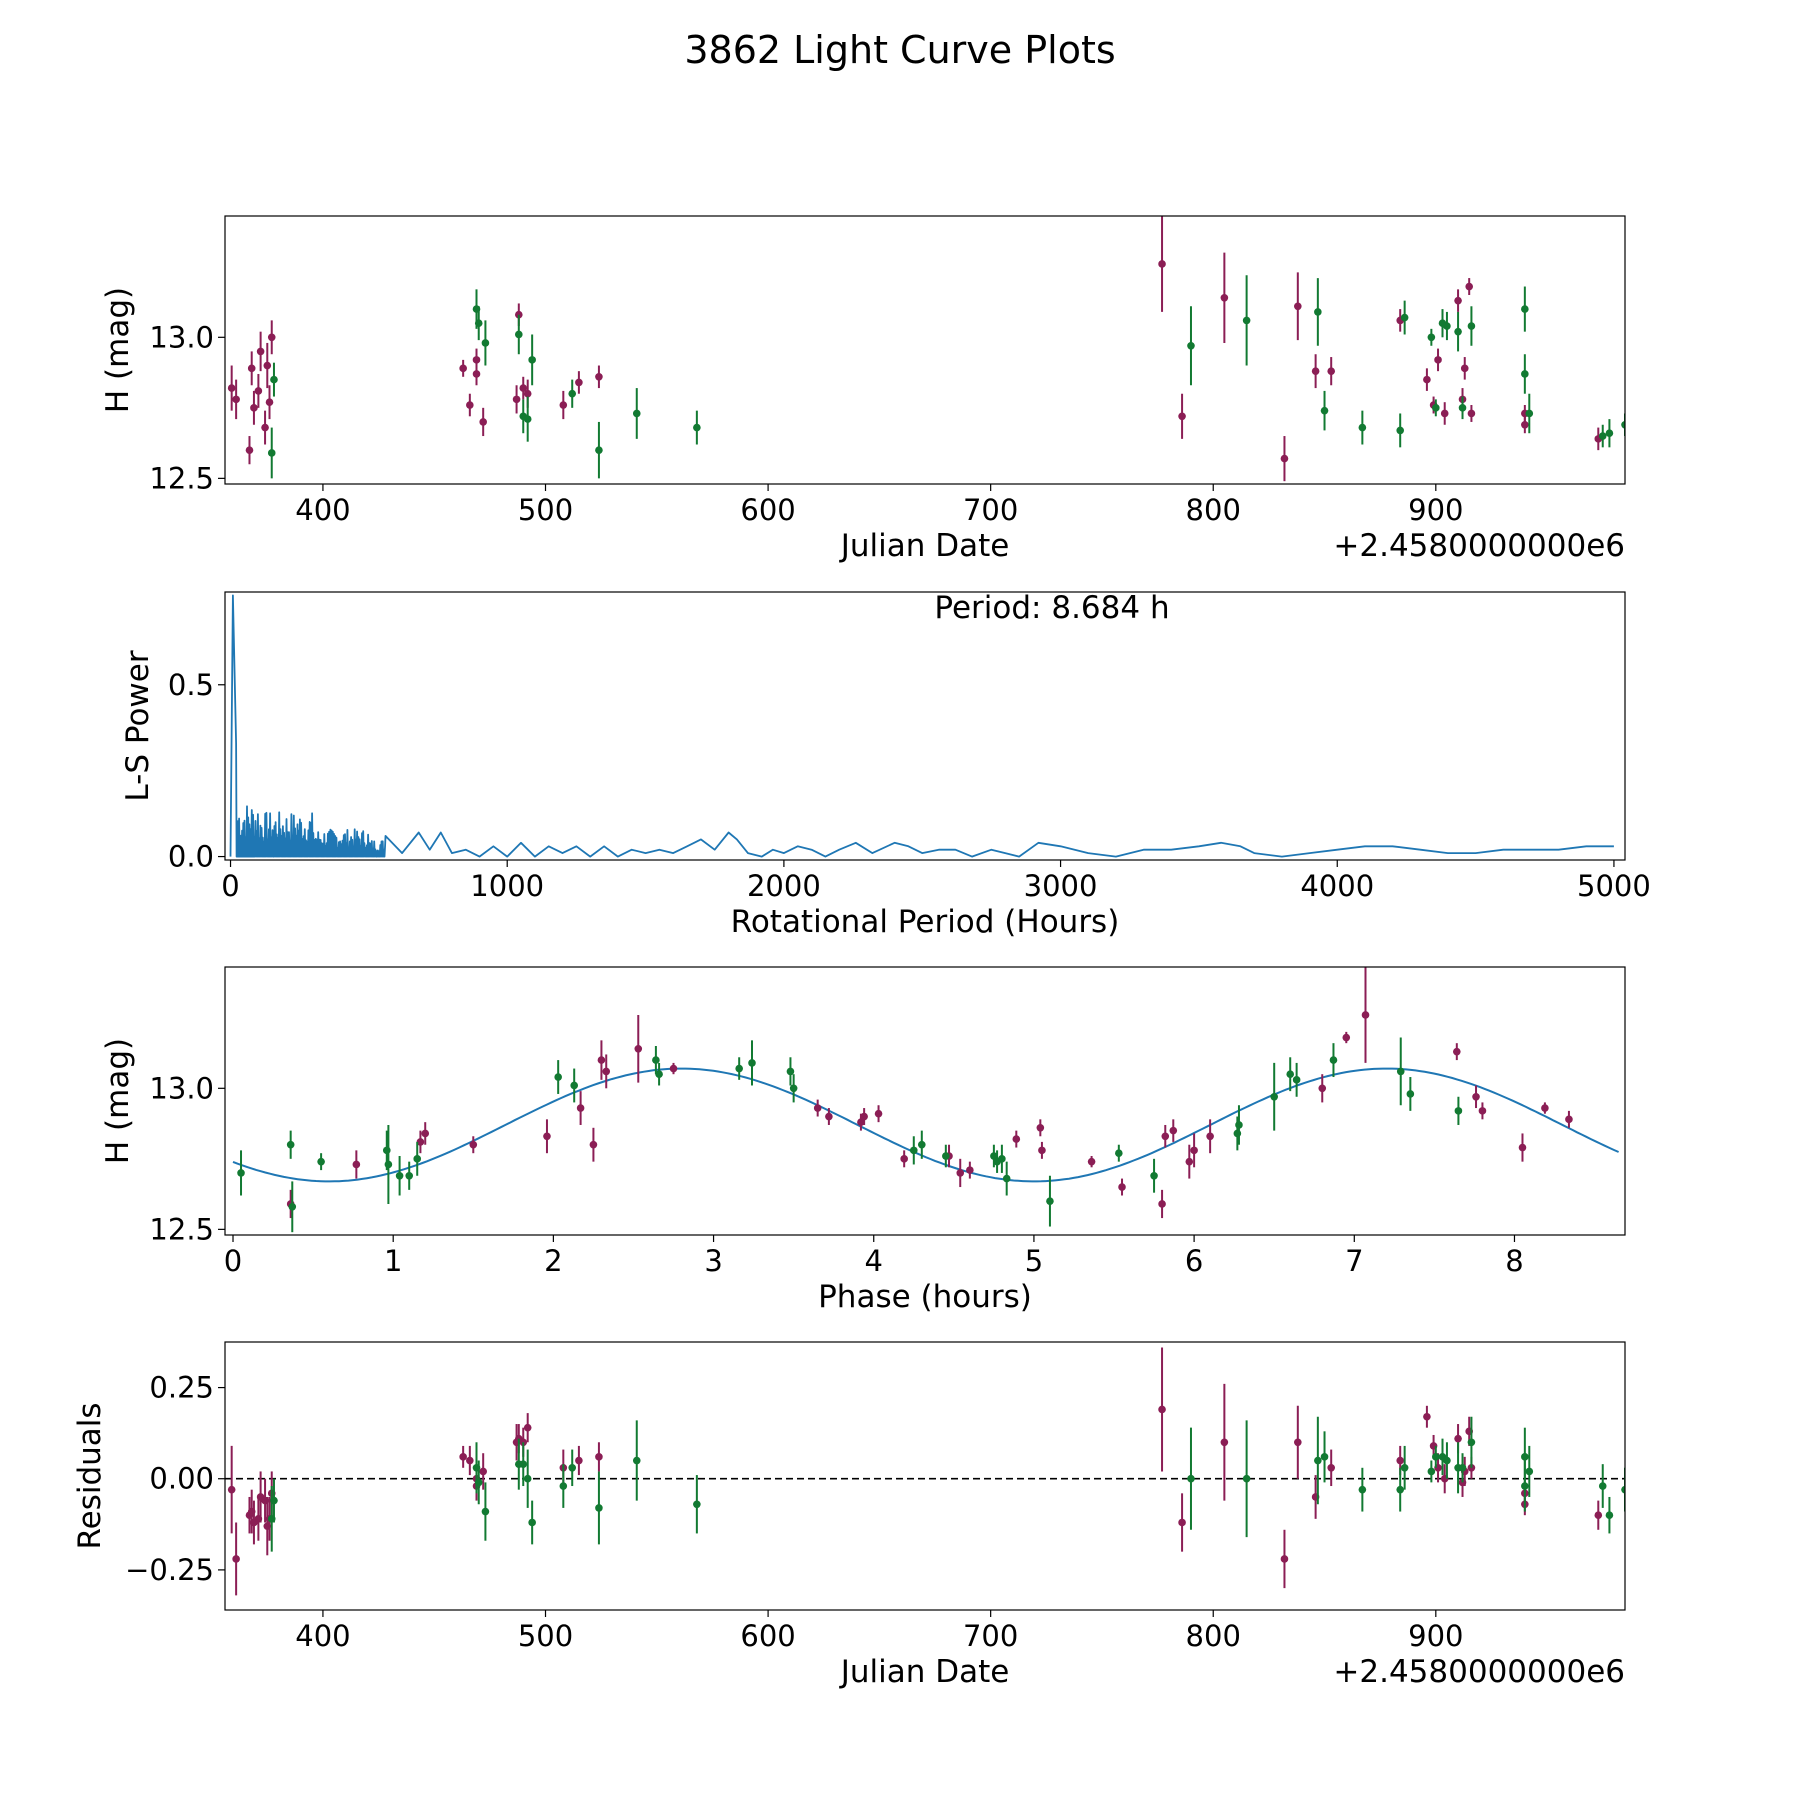 Image resolution: width=1800 pixels, height=1800 pixels. I want to click on light-curve-frame, so click(925, 350).